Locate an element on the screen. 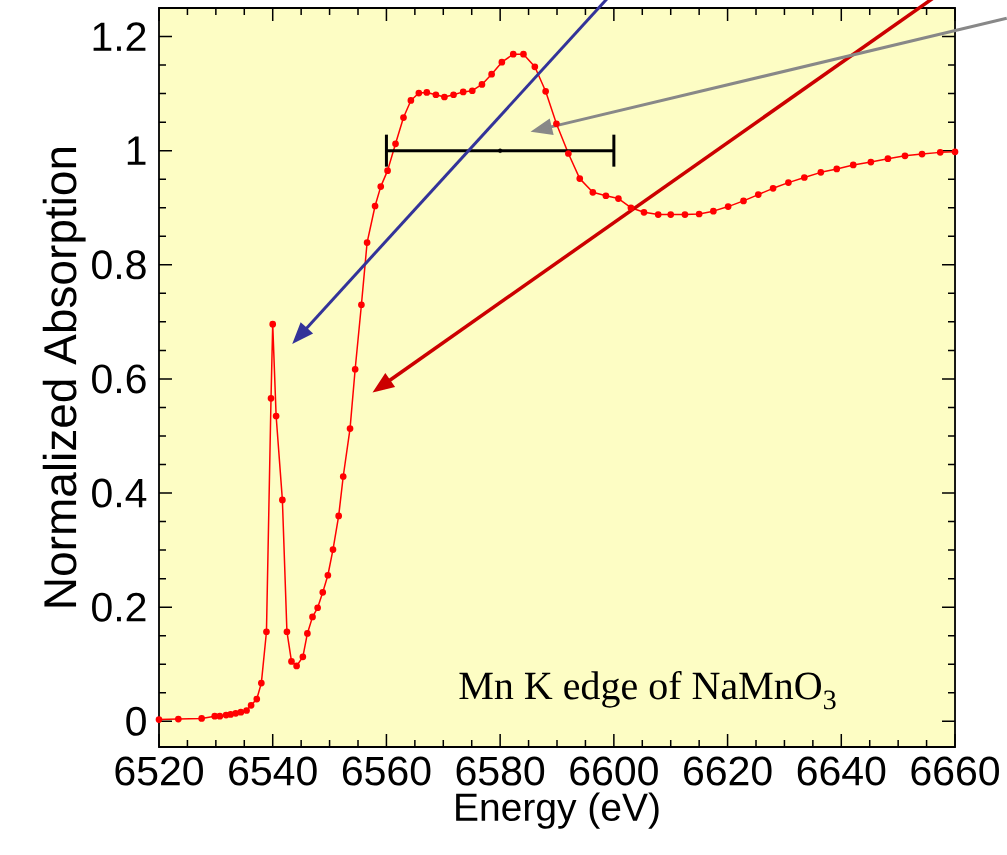 This screenshot has width=1007, height=855. x-tick-label: 6600 is located at coordinates (614, 771).